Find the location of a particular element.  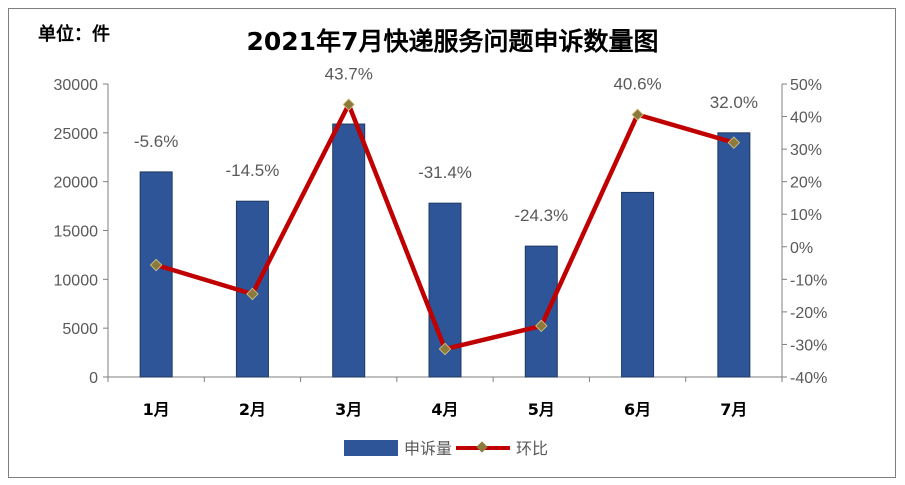

left-tick-label: 0 is located at coordinates (93, 378).